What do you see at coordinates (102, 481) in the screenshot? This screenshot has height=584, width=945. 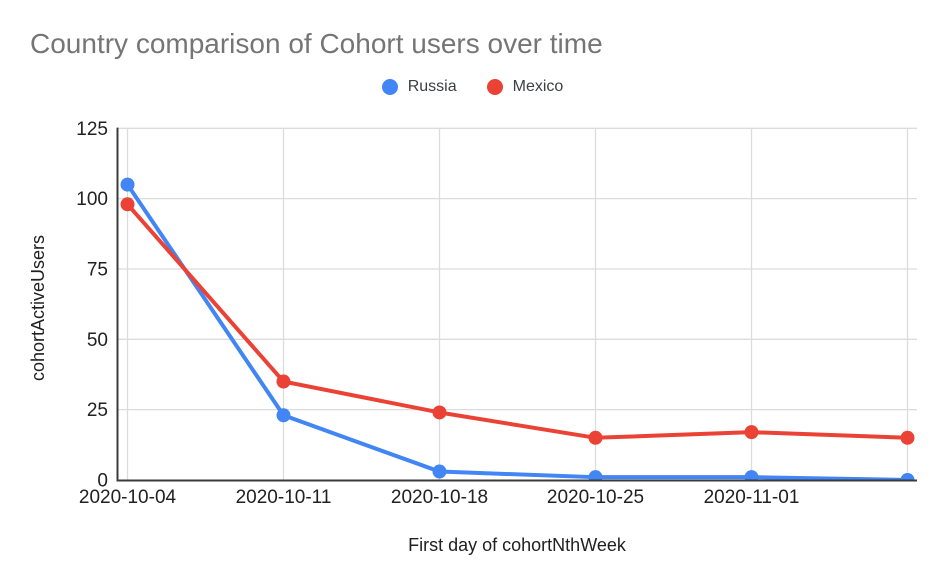 I see `y-tick-label-0: 0` at bounding box center [102, 481].